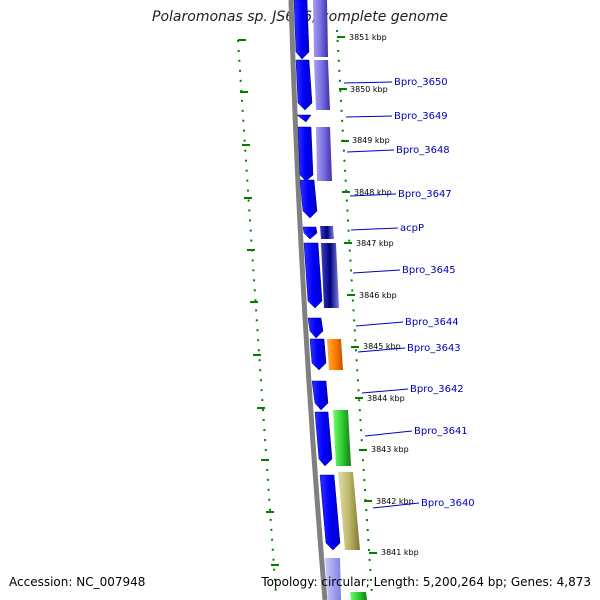 This screenshot has height=600, width=600. Describe the element at coordinates (258, 302) in the screenshot. I see `gc-major-ticks` at that location.